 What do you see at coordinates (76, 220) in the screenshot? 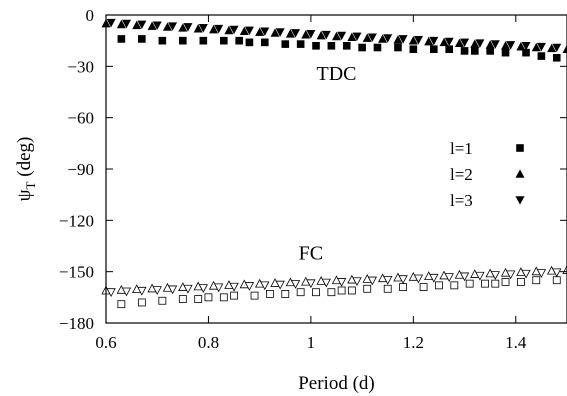
I see `y-tick-label: −120` at bounding box center [76, 220].